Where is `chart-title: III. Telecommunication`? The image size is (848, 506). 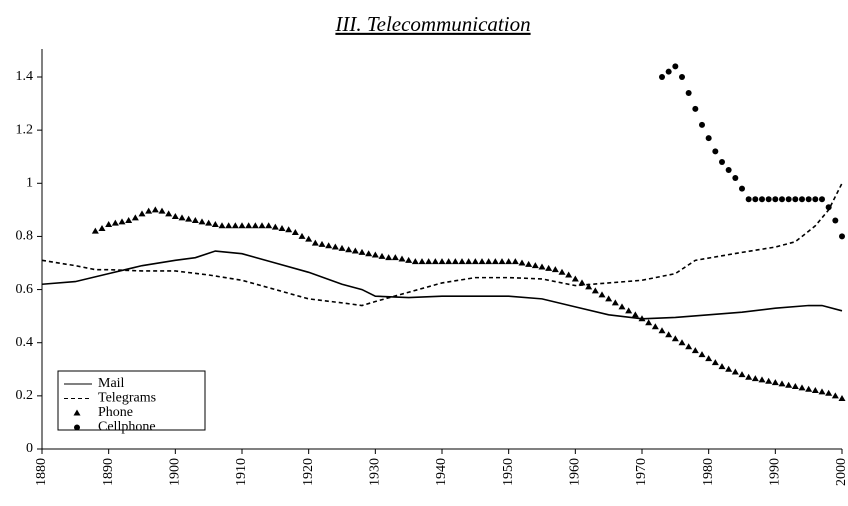
chart-title: III. Telecommunication is located at coordinates (432, 24).